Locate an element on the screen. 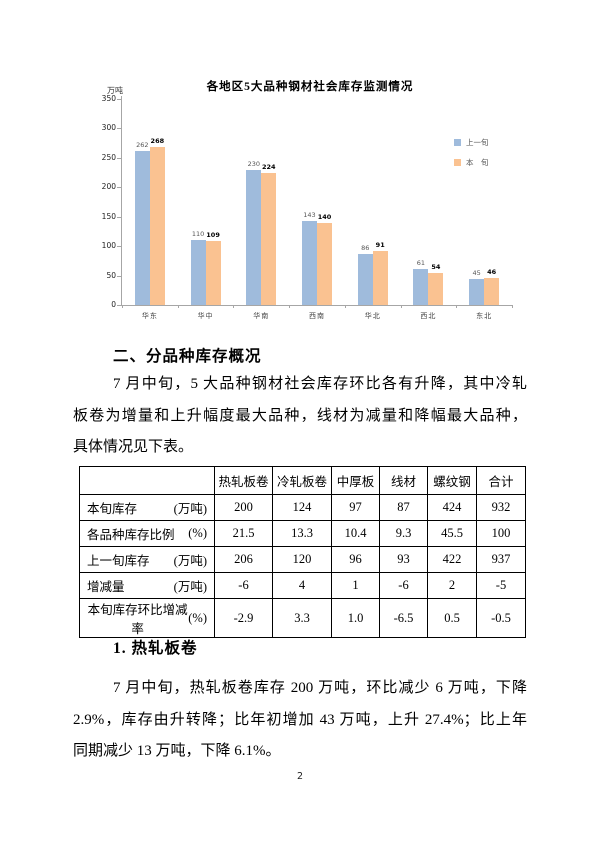  bar-value-label: 262 is located at coordinates (142, 144).